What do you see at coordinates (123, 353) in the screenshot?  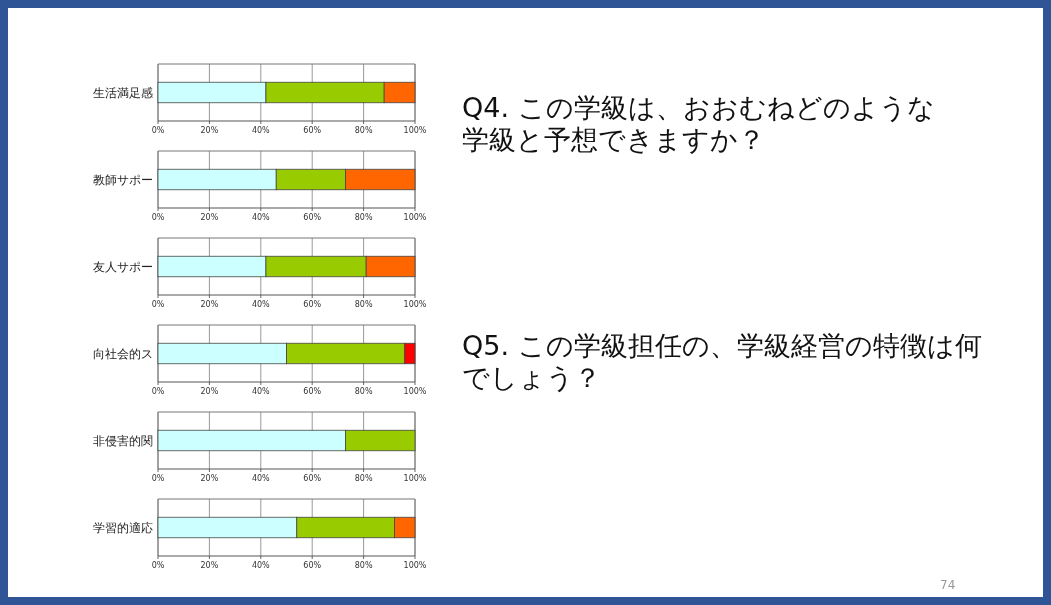 I see `y-tick-label: 向社会的ス` at bounding box center [123, 353].